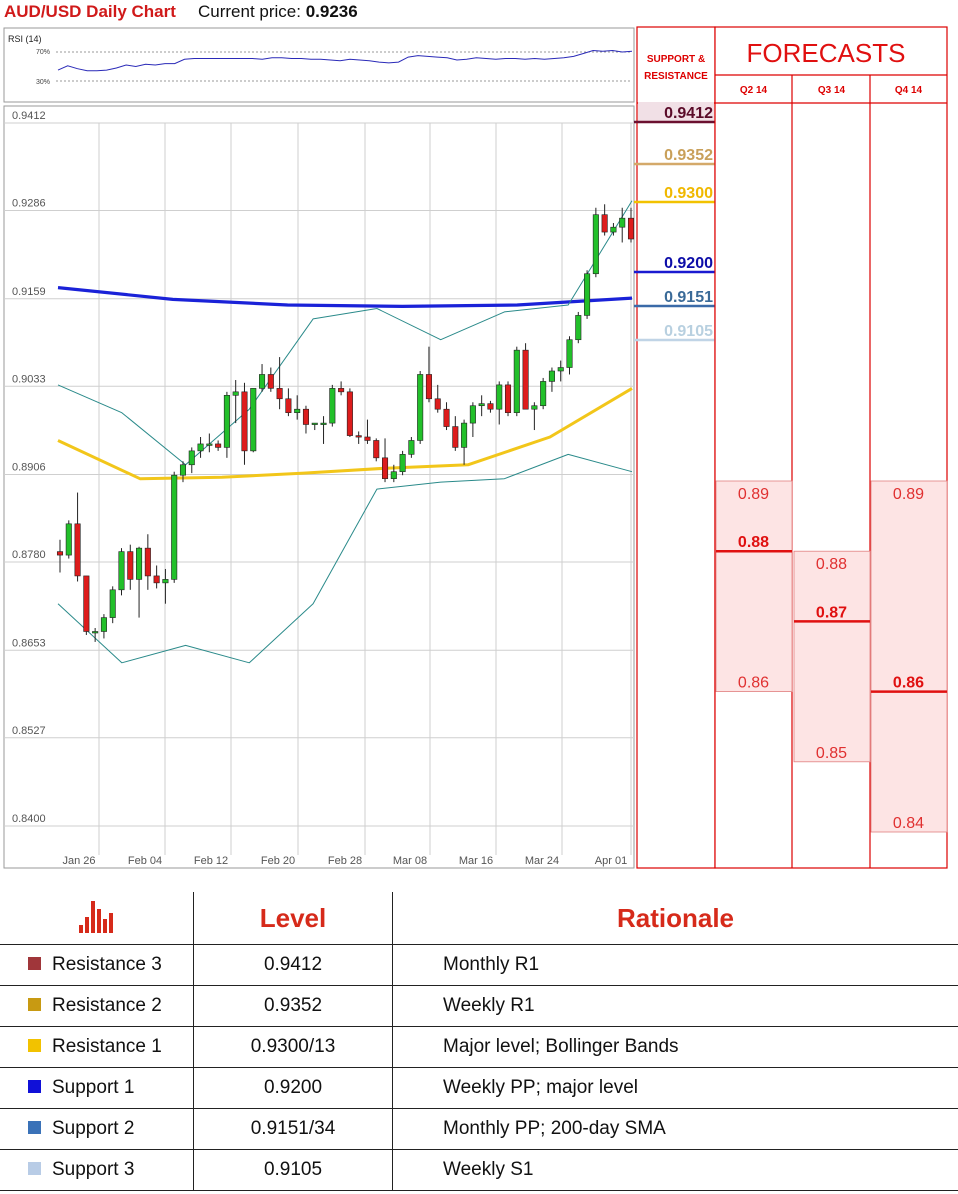 Image resolution: width=958 pixels, height=1194 pixels. Describe the element at coordinates (293, 1006) in the screenshot. I see `row-level: 0.9352` at that location.